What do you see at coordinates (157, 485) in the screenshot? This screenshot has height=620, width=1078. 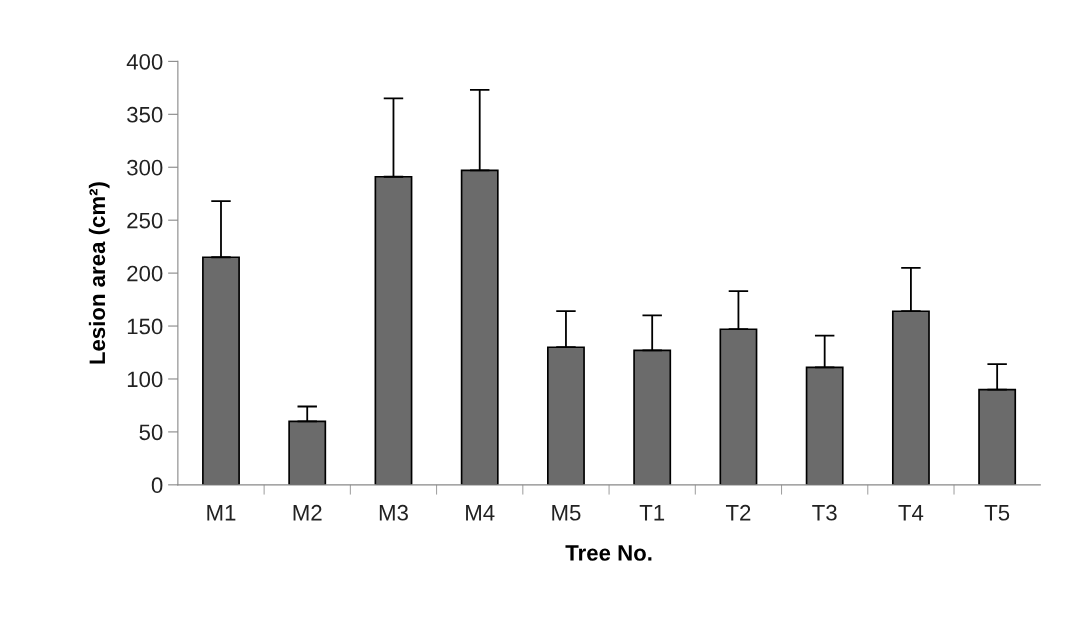 I see `y-tick-label: 0` at bounding box center [157, 485].